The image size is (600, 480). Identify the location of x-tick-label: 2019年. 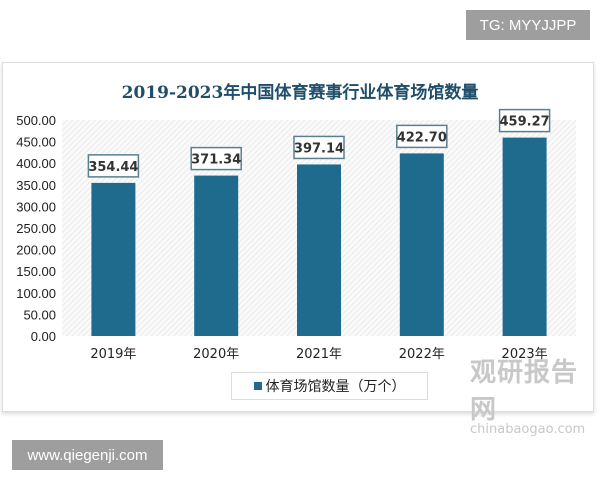
(113, 354).